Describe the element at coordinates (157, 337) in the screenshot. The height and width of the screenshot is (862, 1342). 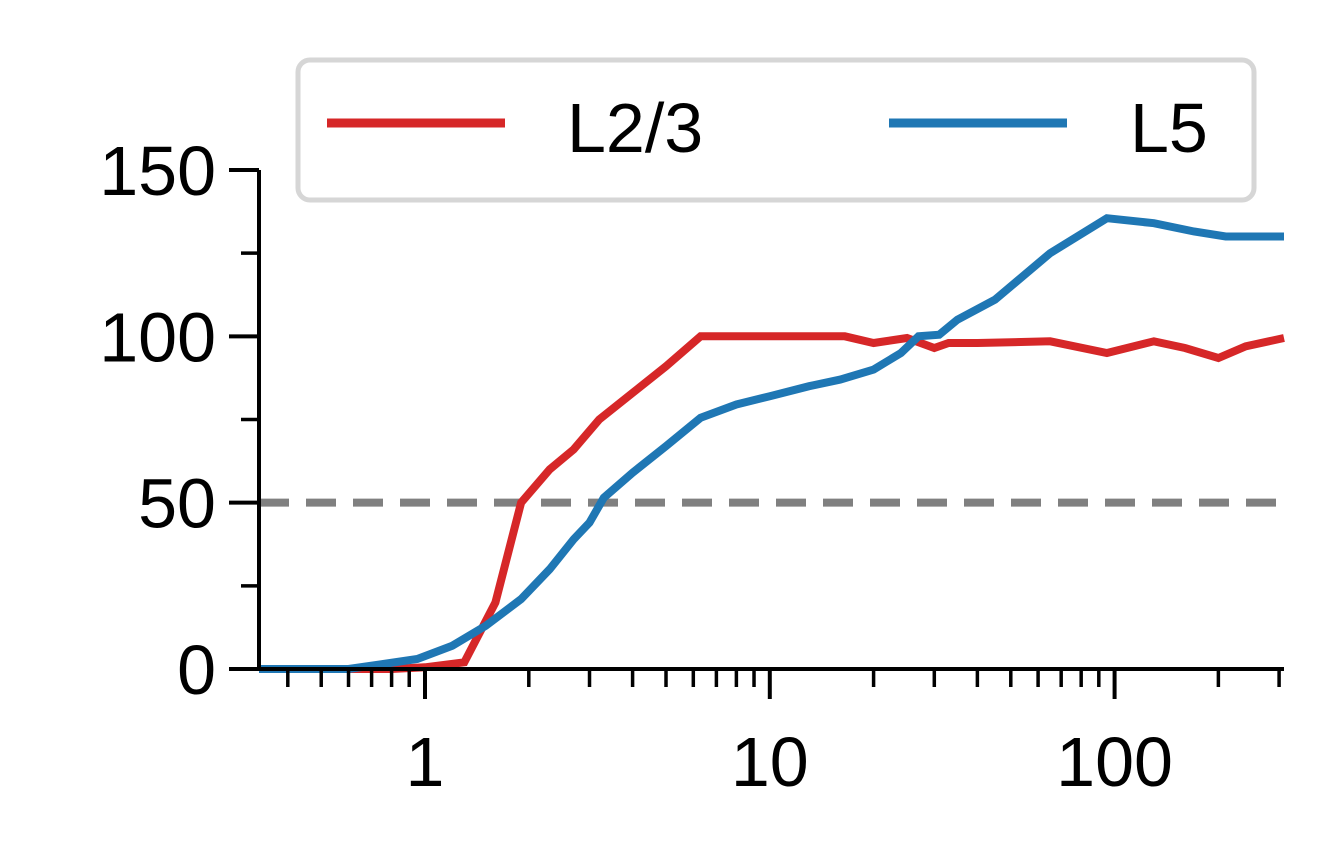
I see `y-tick-label-100: 100` at that location.